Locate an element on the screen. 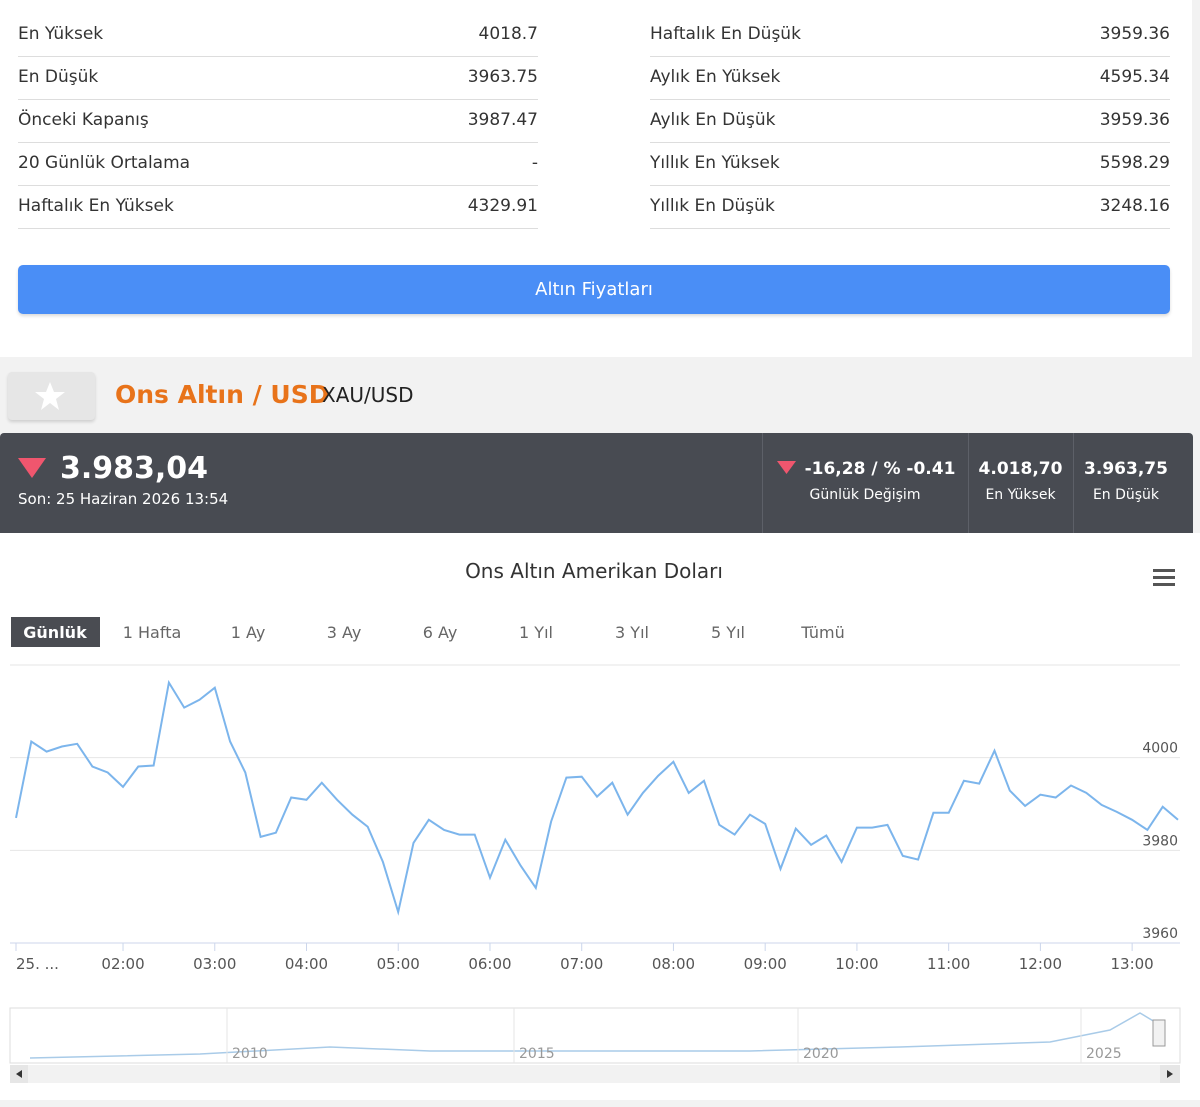 This screenshot has height=1107, width=1200. y-tick-label: 3960 is located at coordinates (1160, 934).